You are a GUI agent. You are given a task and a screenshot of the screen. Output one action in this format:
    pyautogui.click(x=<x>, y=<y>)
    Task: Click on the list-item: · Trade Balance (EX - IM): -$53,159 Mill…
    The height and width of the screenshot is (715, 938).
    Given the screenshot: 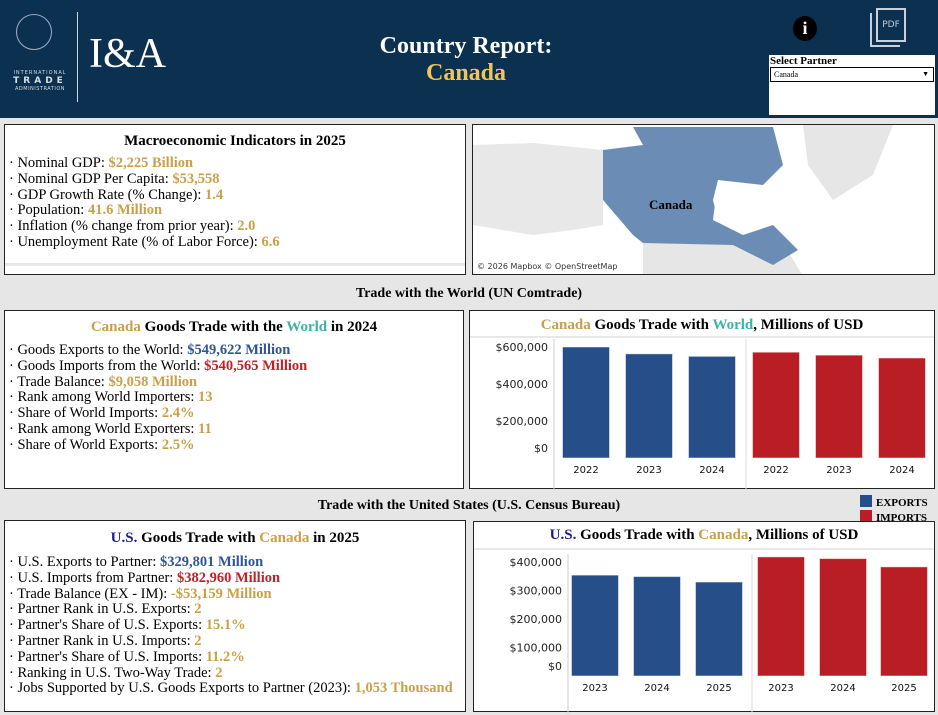 What is the action you would take?
    pyautogui.click(x=237, y=594)
    